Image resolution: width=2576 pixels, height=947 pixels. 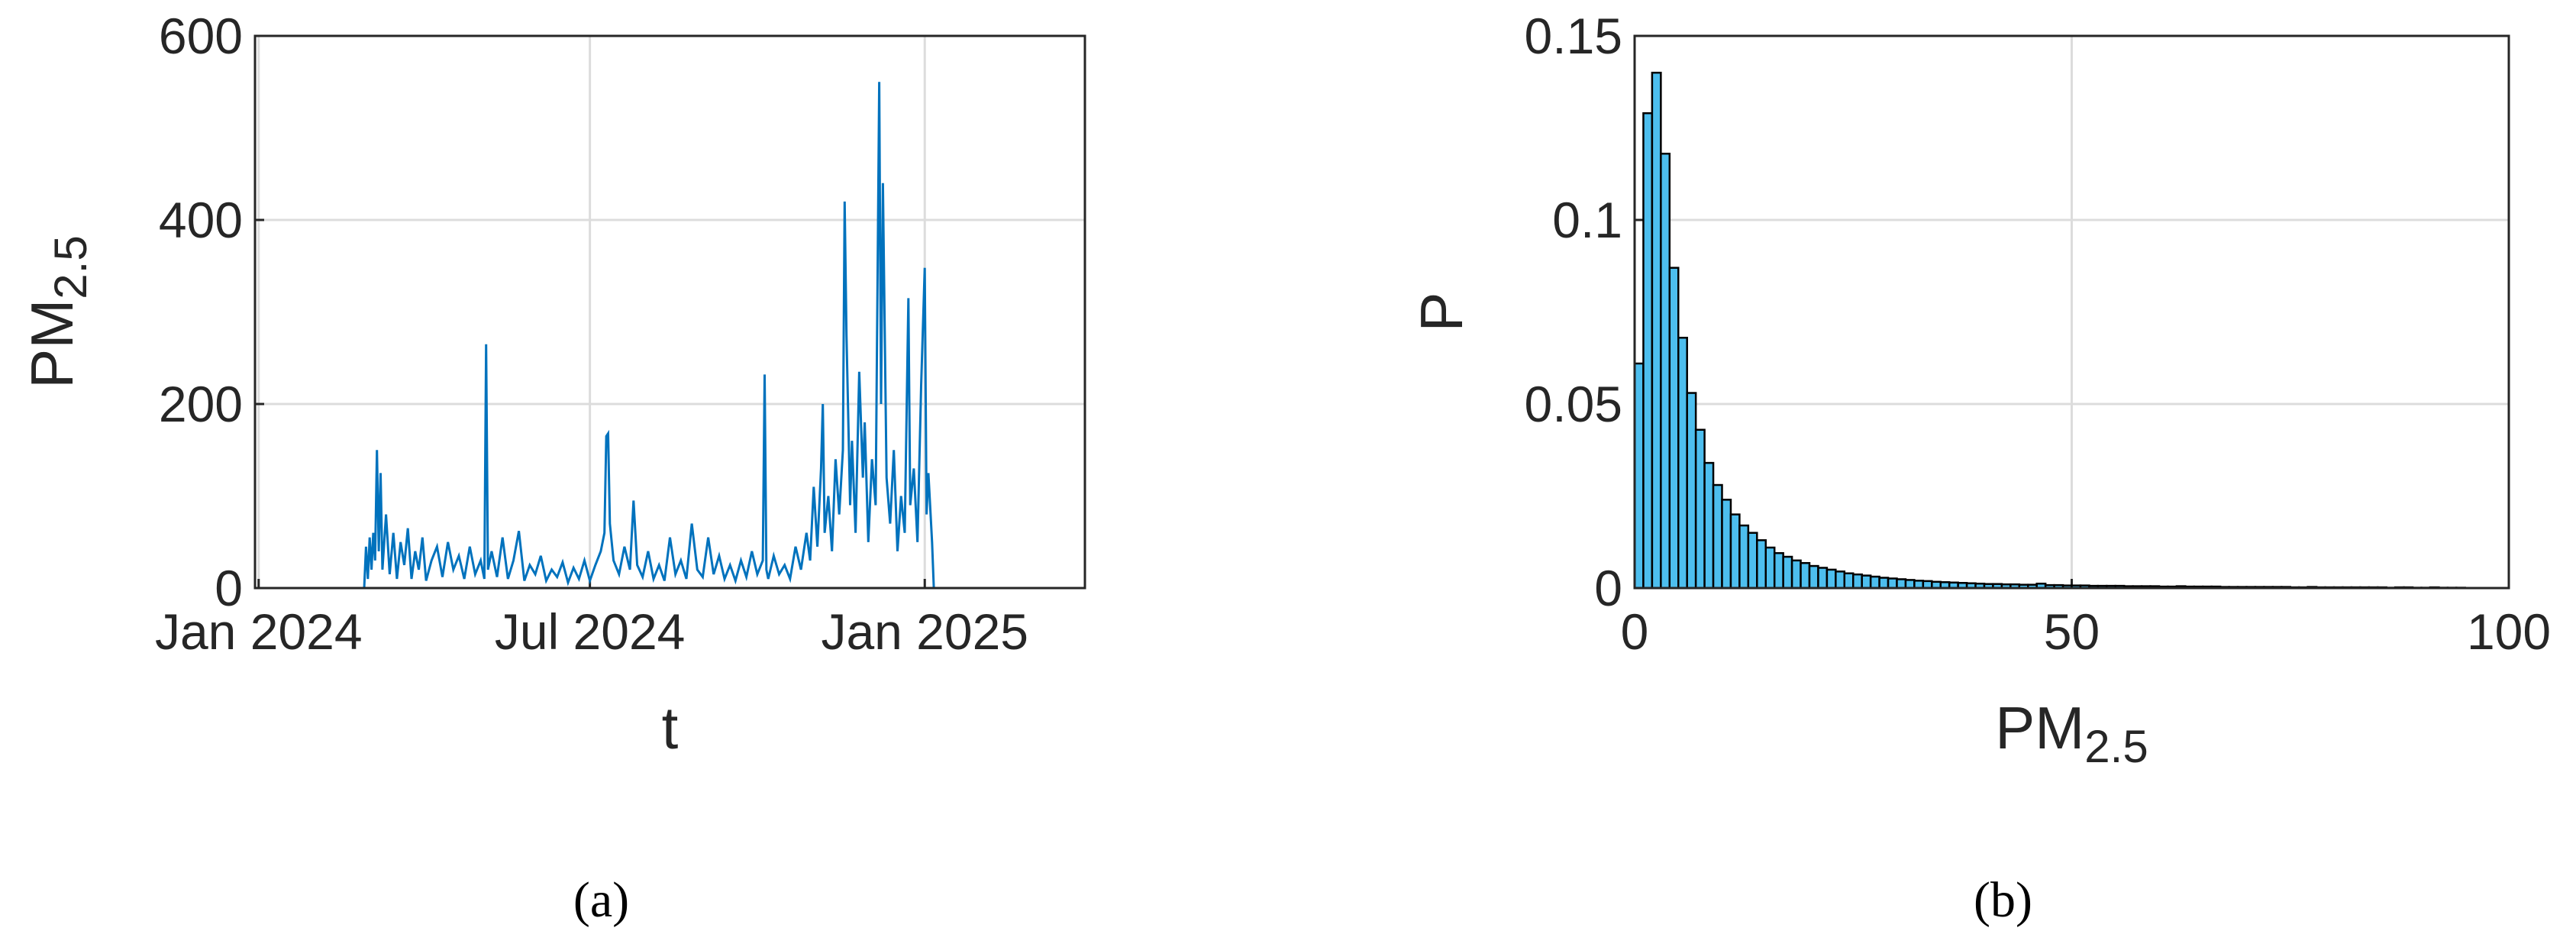 What do you see at coordinates (601, 900) in the screenshot?
I see `panel-label: (a)` at bounding box center [601, 900].